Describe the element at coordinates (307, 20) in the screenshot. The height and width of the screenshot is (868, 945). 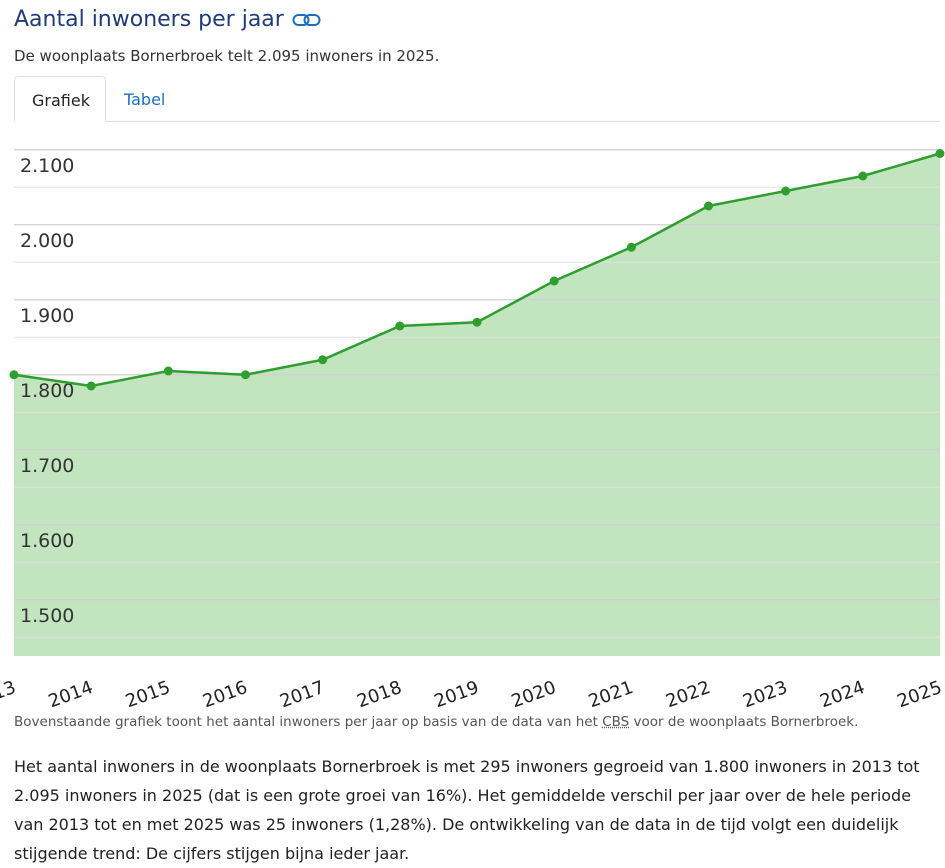
I see `link-icon` at that location.